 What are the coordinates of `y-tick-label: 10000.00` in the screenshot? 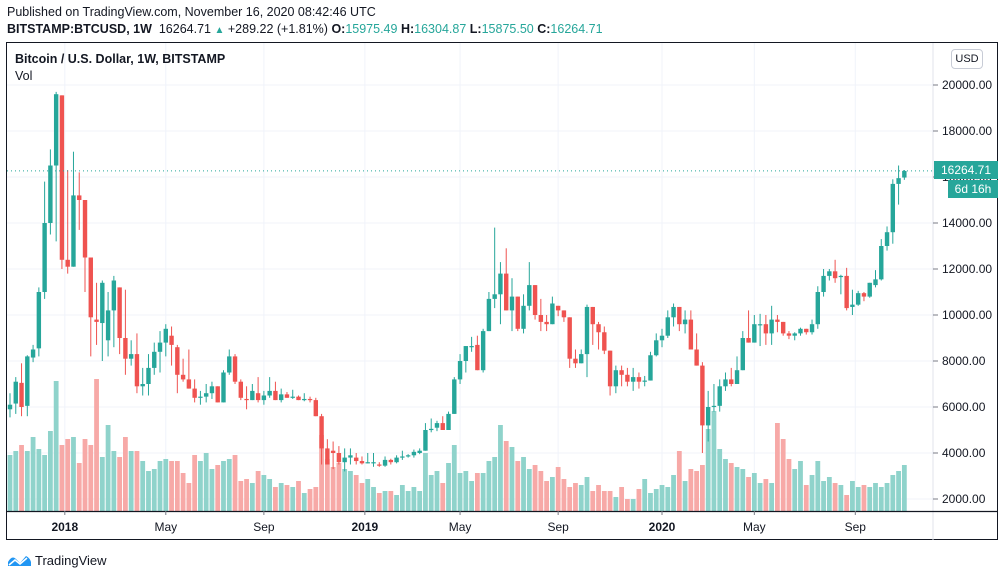 It's located at (967, 315).